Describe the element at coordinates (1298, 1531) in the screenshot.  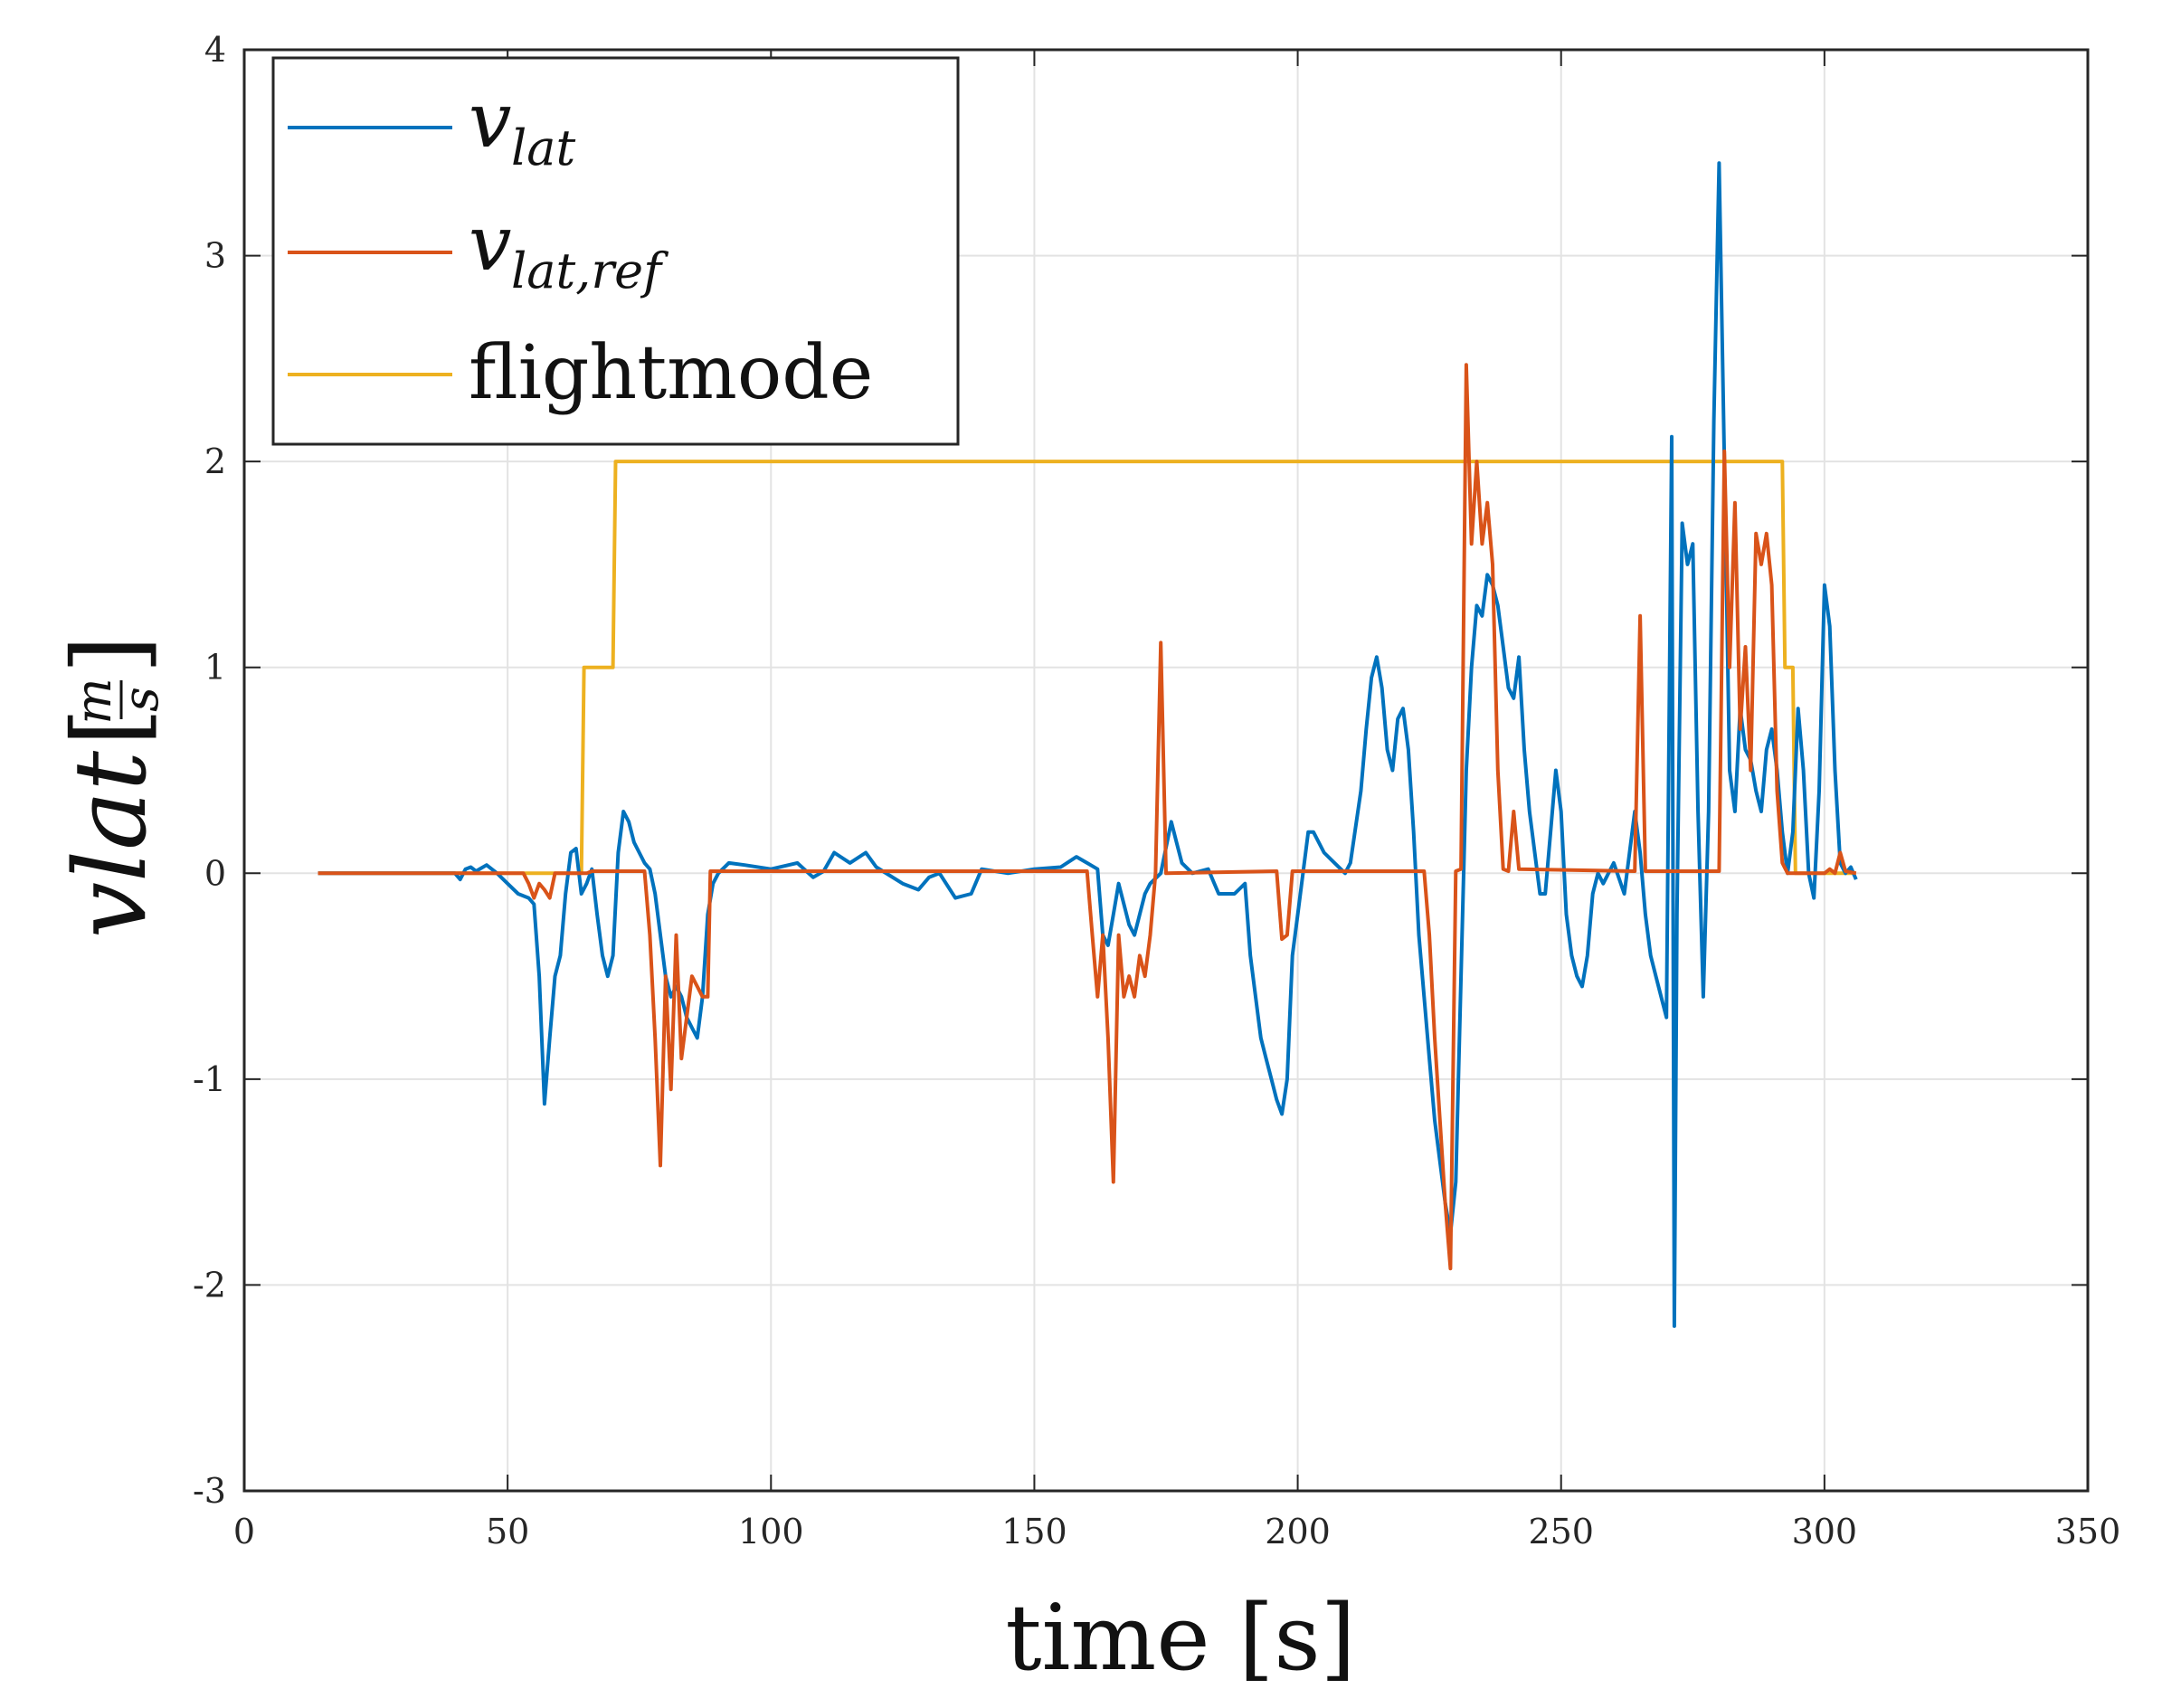
I see `x-tick-label: 200` at that location.